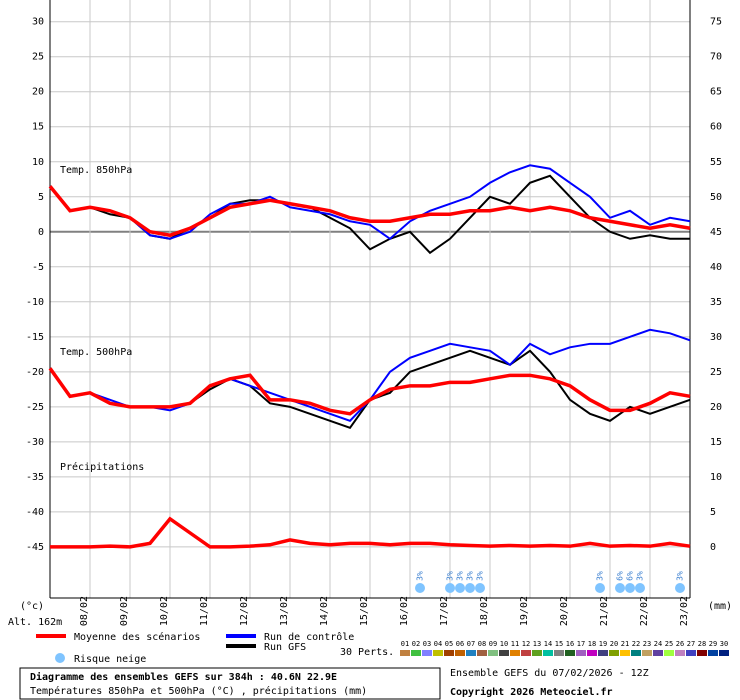  What do you see at coordinates (35, 337) in the screenshot?
I see `y-tick-label: -15` at bounding box center [35, 337].